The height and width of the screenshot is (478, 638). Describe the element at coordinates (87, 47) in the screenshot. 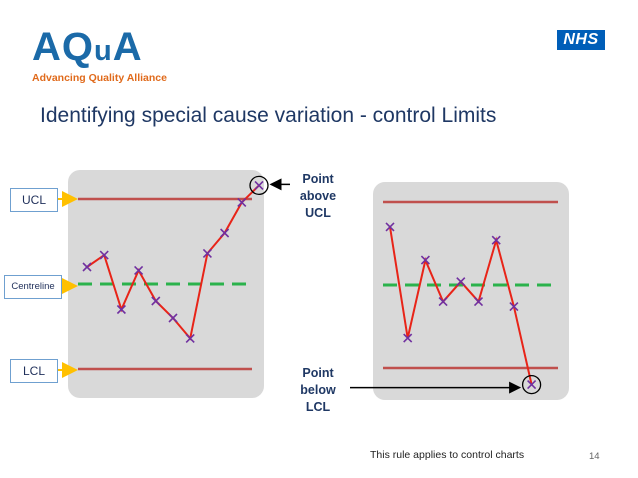

I see `logo-wordmark: AQuA` at that location.